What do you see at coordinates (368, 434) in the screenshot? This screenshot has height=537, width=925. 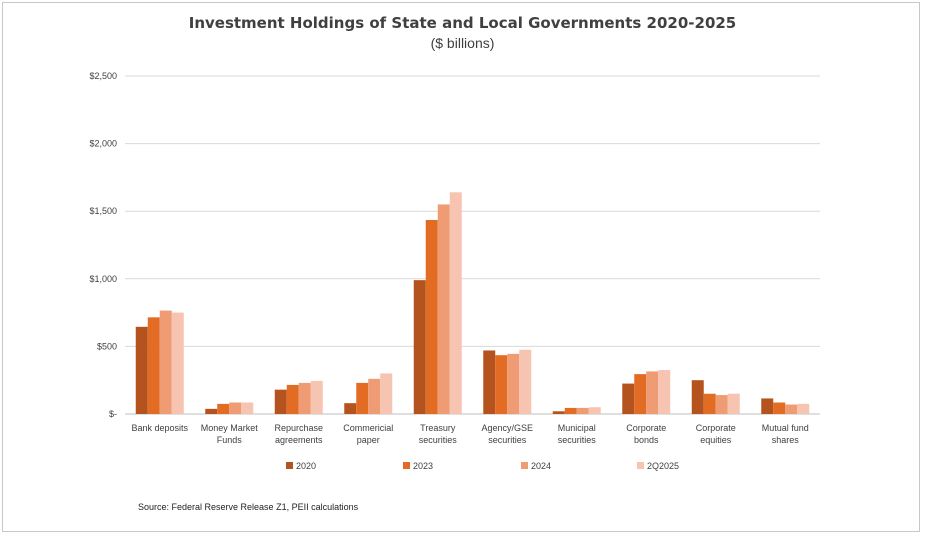 I see `x-tick-label: Commericial paper` at bounding box center [368, 434].